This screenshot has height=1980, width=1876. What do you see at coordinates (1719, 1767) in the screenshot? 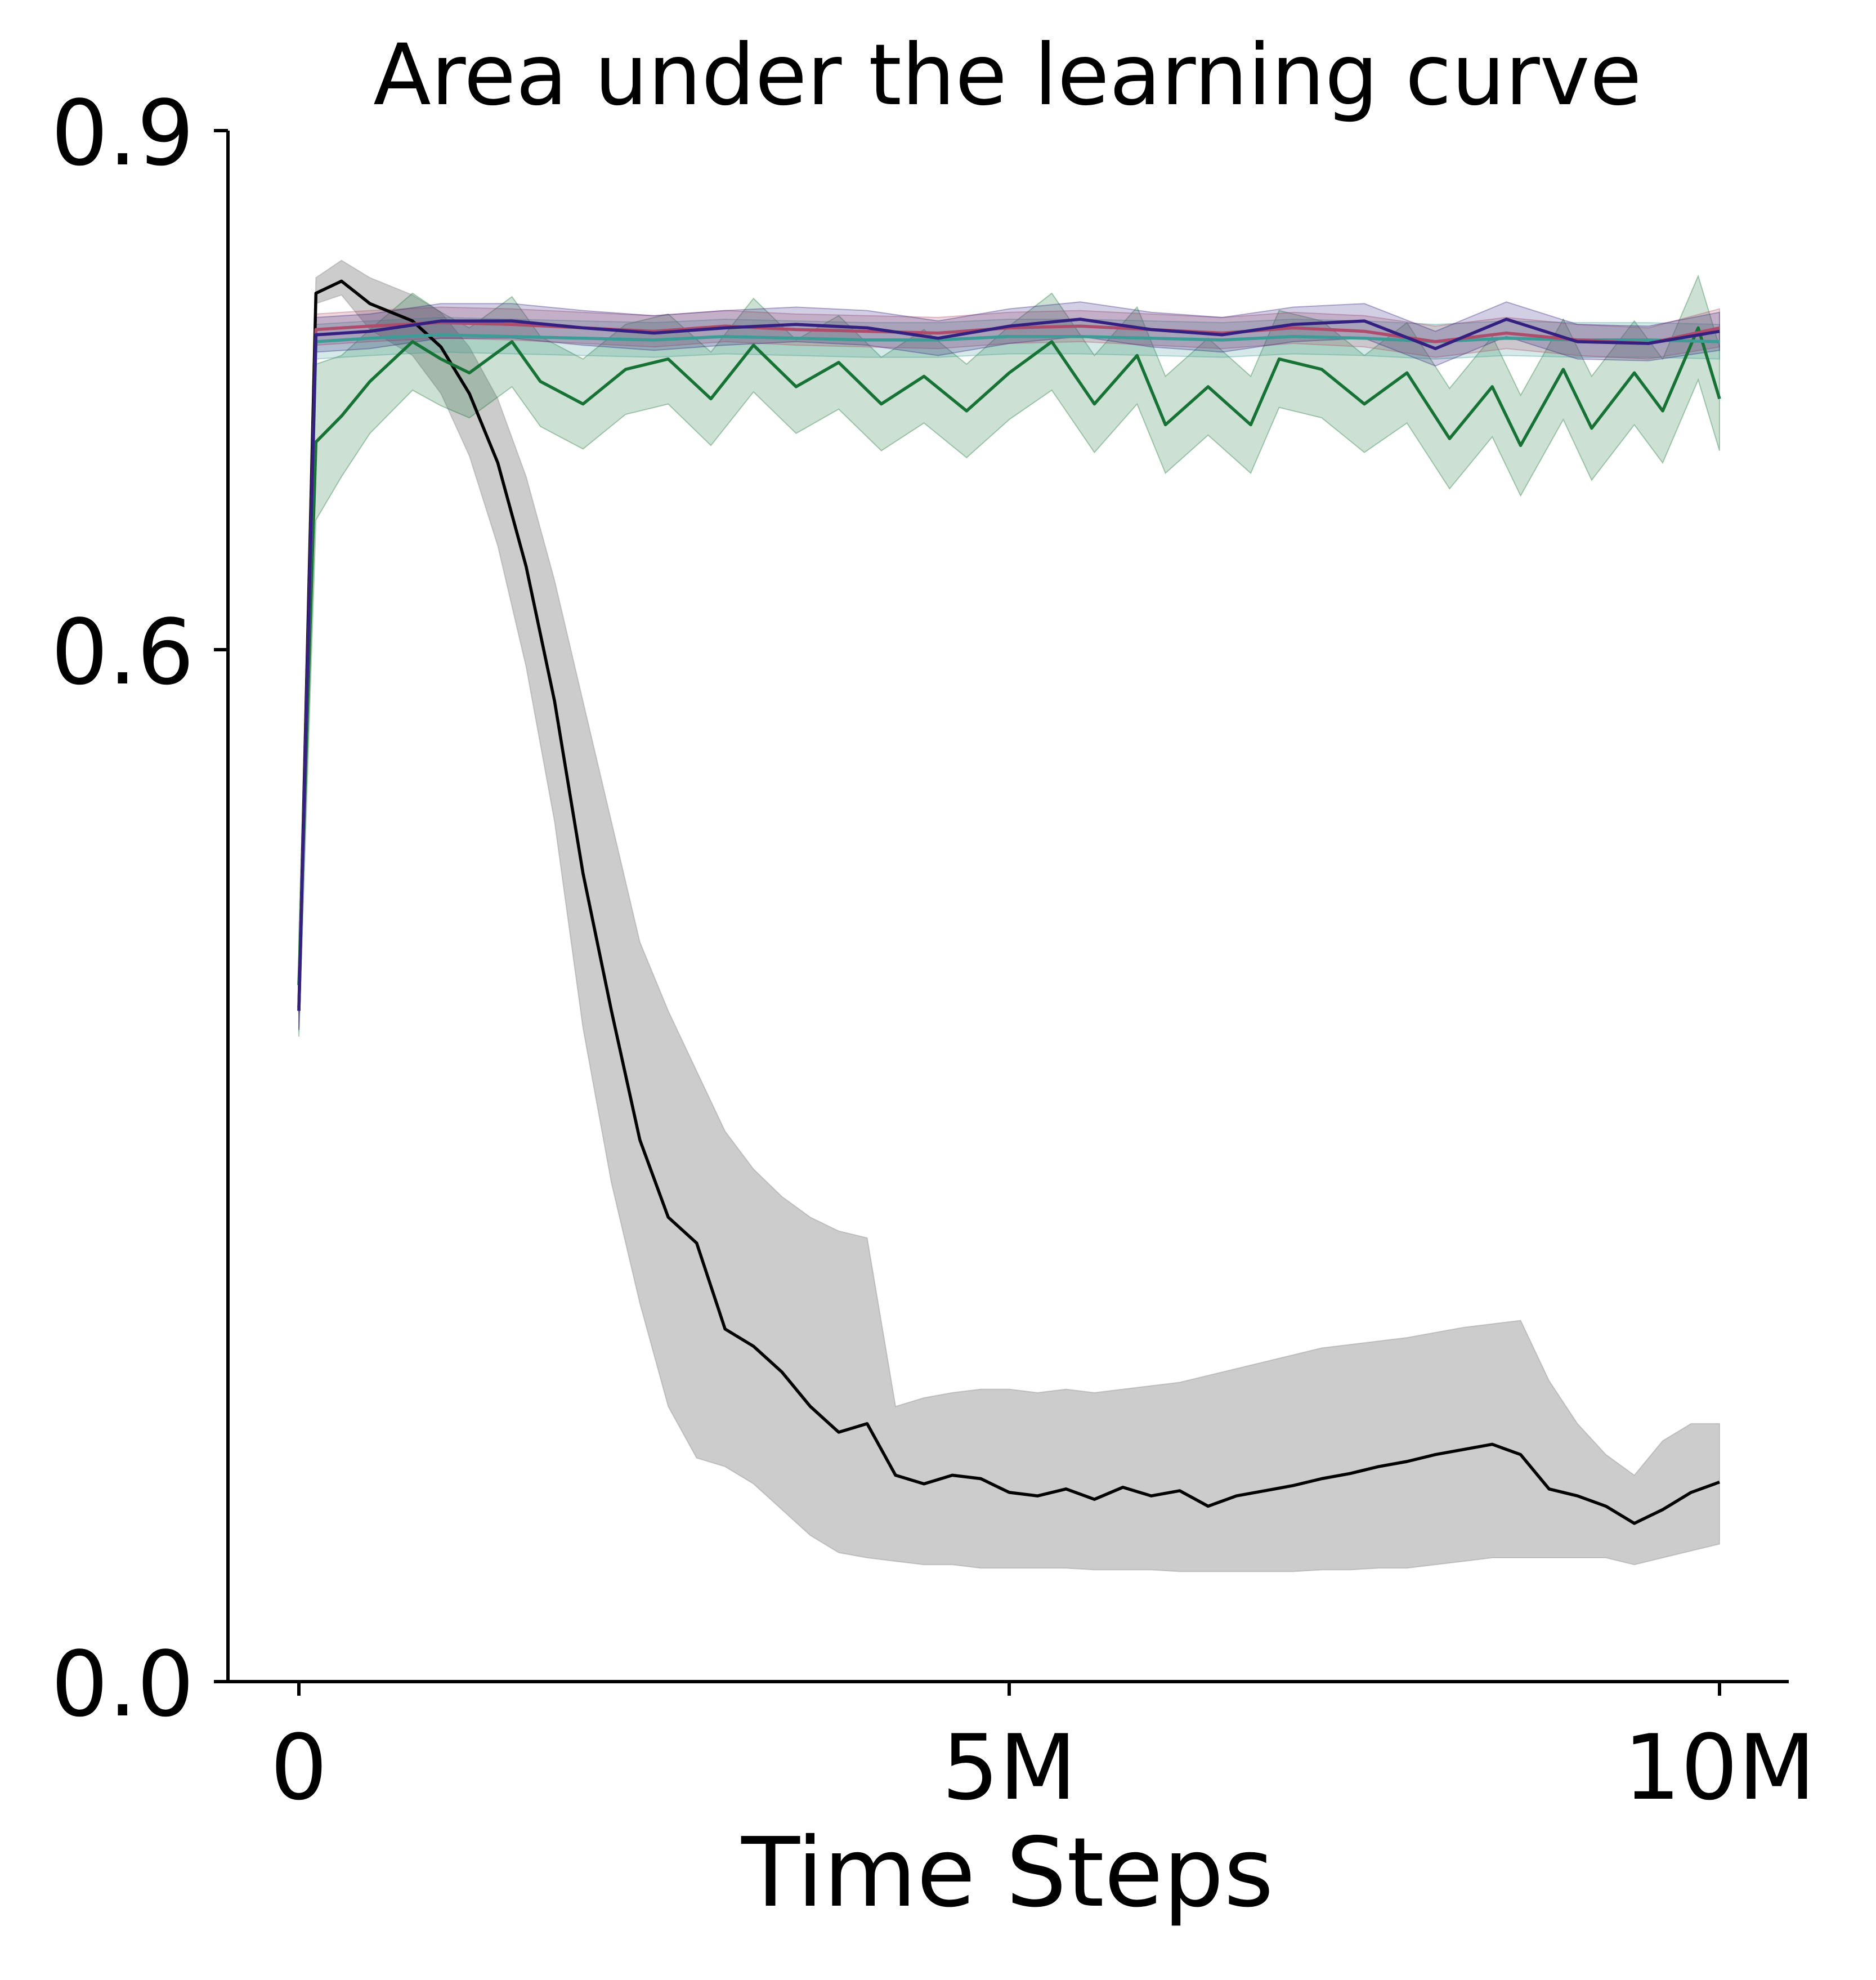
I see `x-tick-label: 10M` at bounding box center [1719, 1767].